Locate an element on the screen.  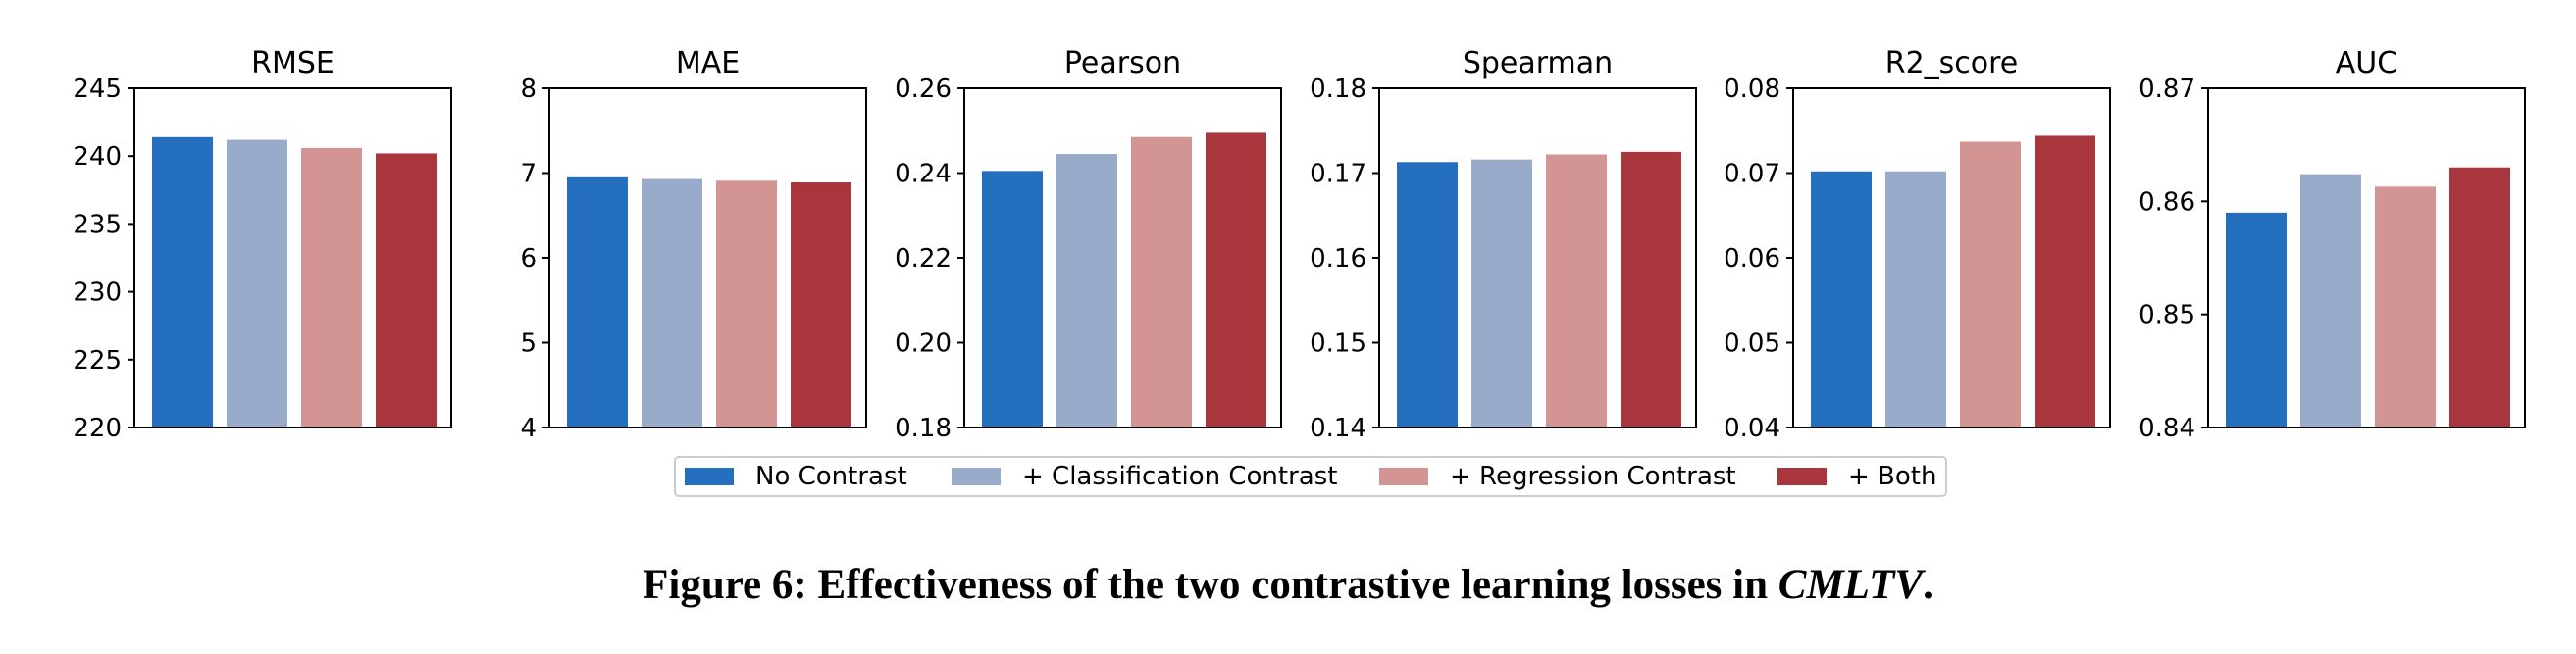
bar-spearman-no-contrast is located at coordinates (1427, 295).